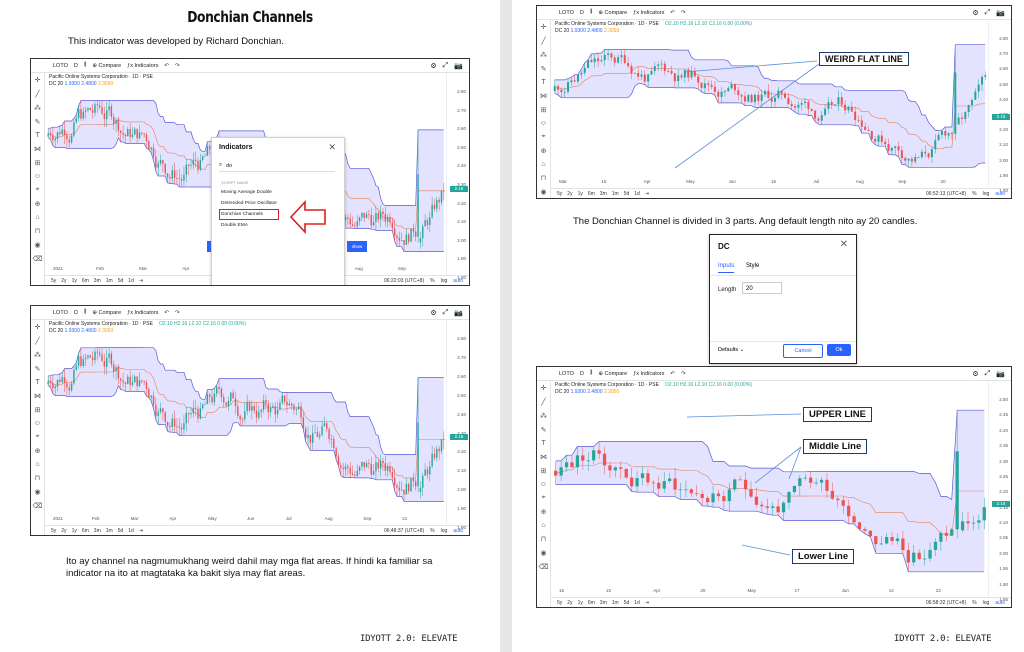  What do you see at coordinates (277, 166) in the screenshot?
I see `indicator-search-input: ⌕ do` at bounding box center [277, 166].